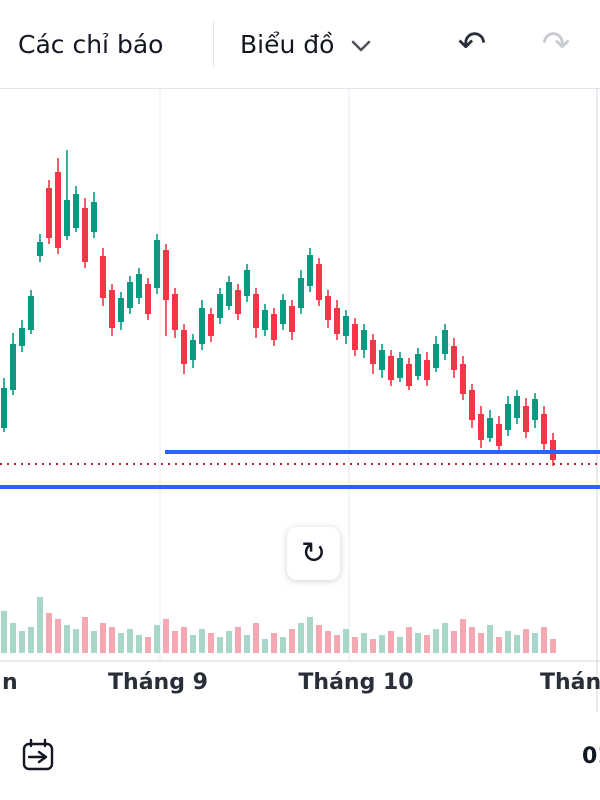 The width and height of the screenshot is (600, 800). I want to click on time-axis-label: Tháng, so click(570, 682).